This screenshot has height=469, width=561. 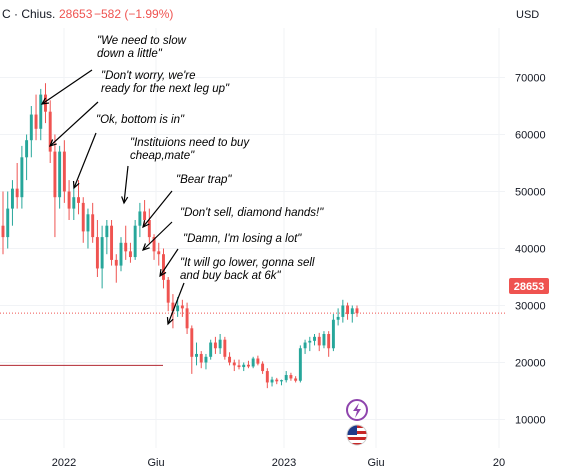 I want to click on price-change: −582 (−1.99%), so click(x=133, y=14).